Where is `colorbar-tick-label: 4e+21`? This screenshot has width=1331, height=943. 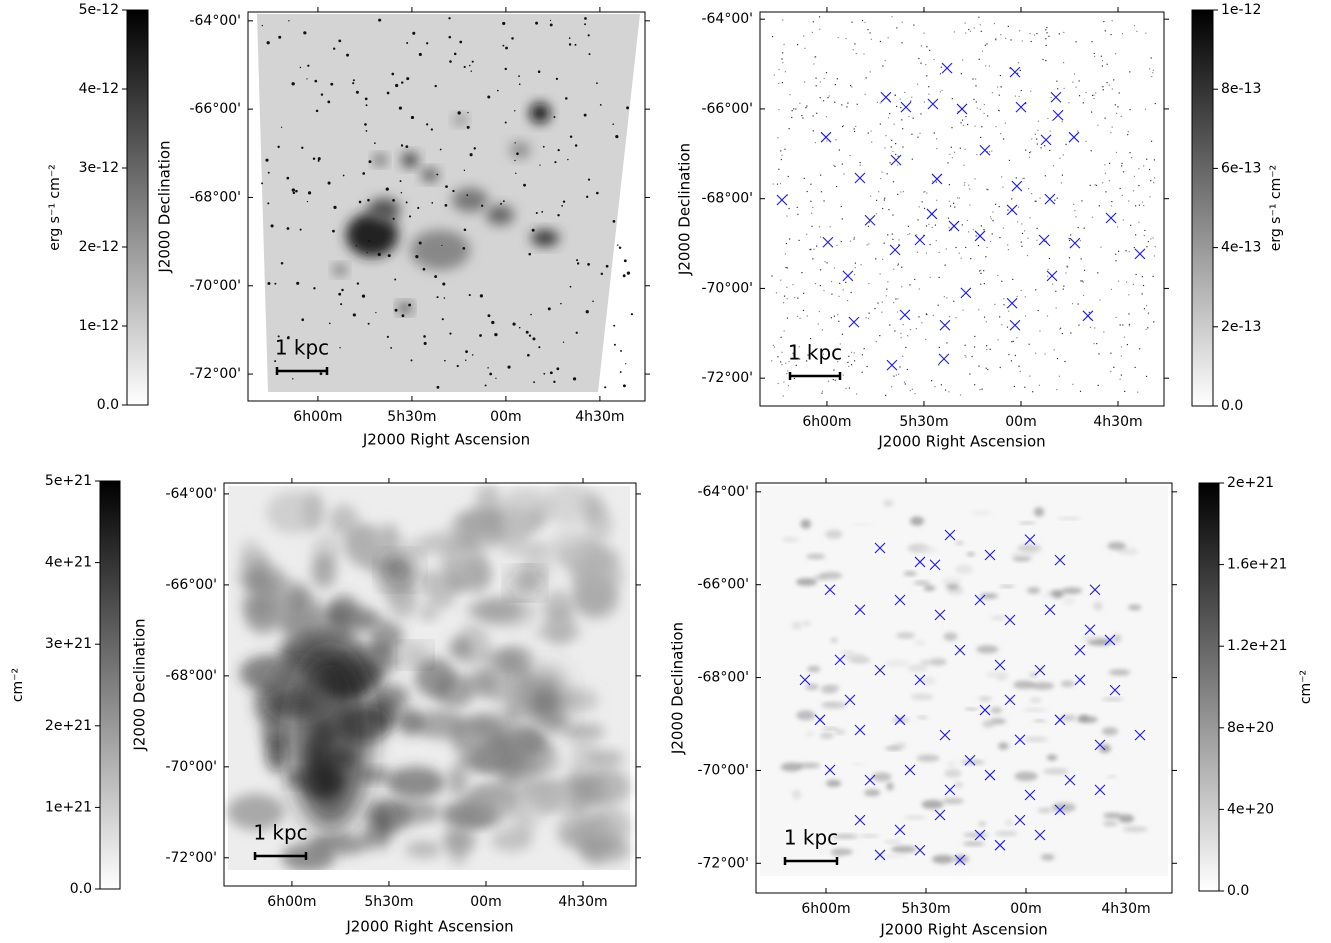 colorbar-tick-label: 4e+21 is located at coordinates (68, 563).